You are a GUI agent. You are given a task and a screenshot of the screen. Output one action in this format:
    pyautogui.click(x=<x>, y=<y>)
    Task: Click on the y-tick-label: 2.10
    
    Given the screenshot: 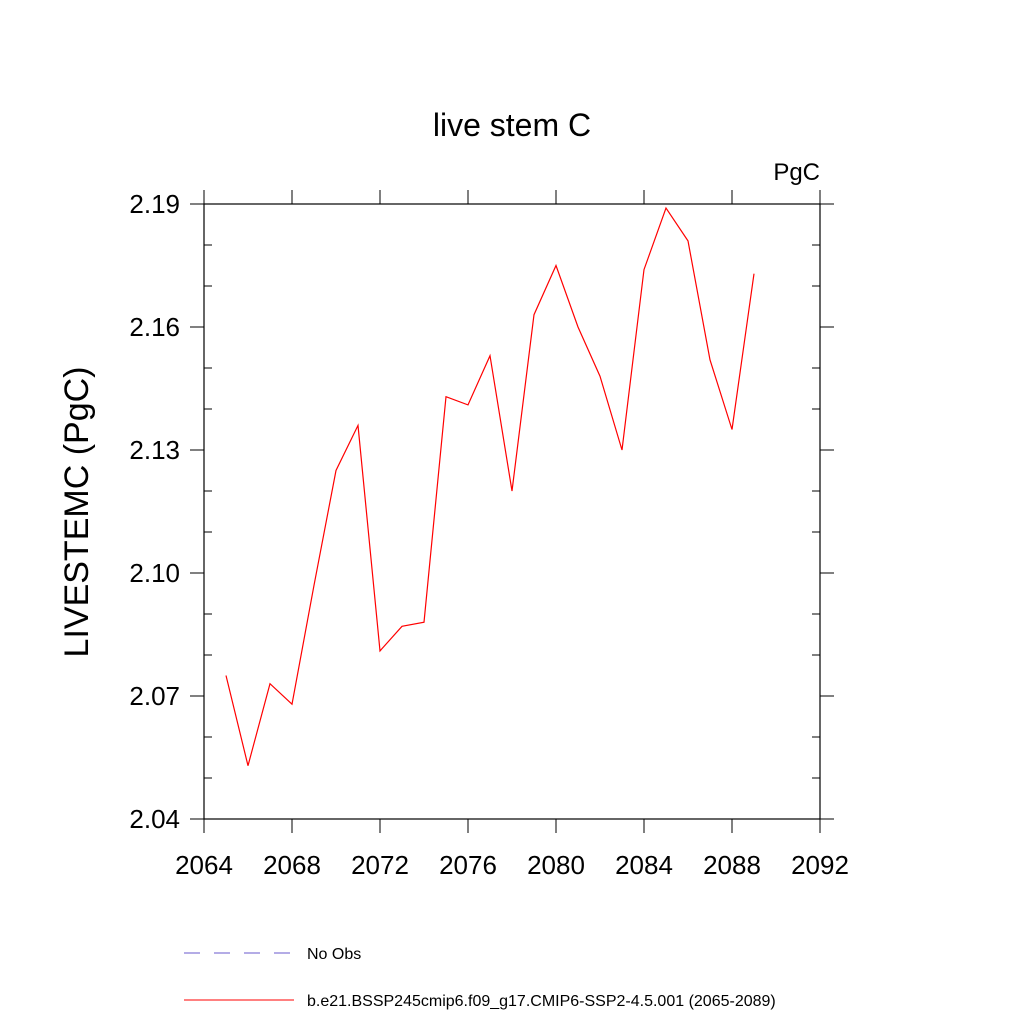 What is the action you would take?
    pyautogui.click(x=154, y=573)
    